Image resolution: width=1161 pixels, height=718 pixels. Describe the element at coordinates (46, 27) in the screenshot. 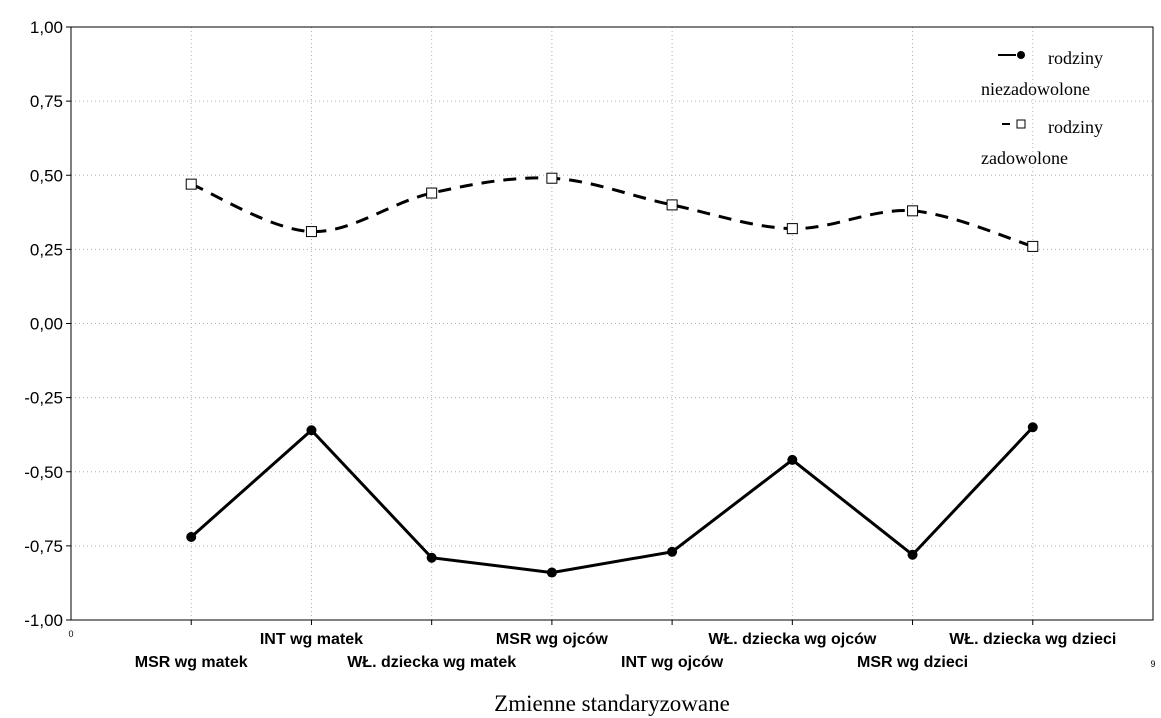

I see `y-tick-label: 1,00` at that location.